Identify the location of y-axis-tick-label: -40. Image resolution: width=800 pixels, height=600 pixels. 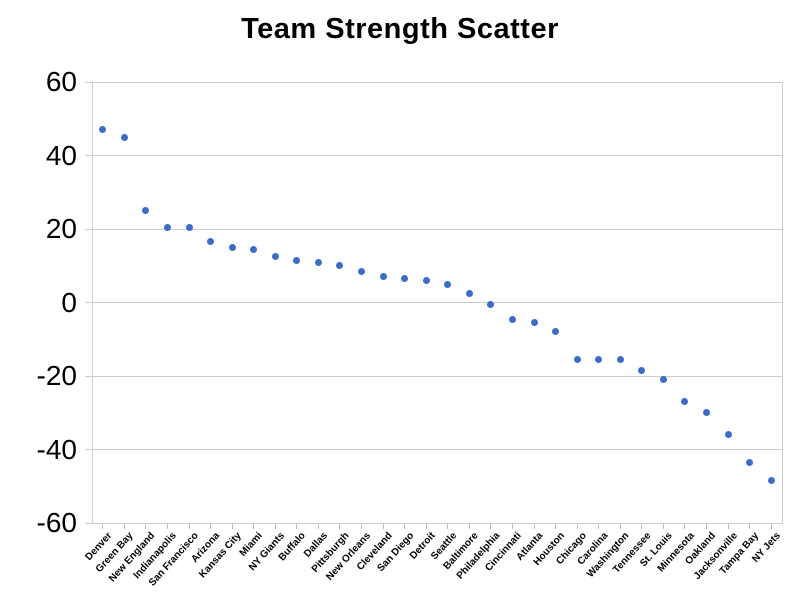
(56, 449).